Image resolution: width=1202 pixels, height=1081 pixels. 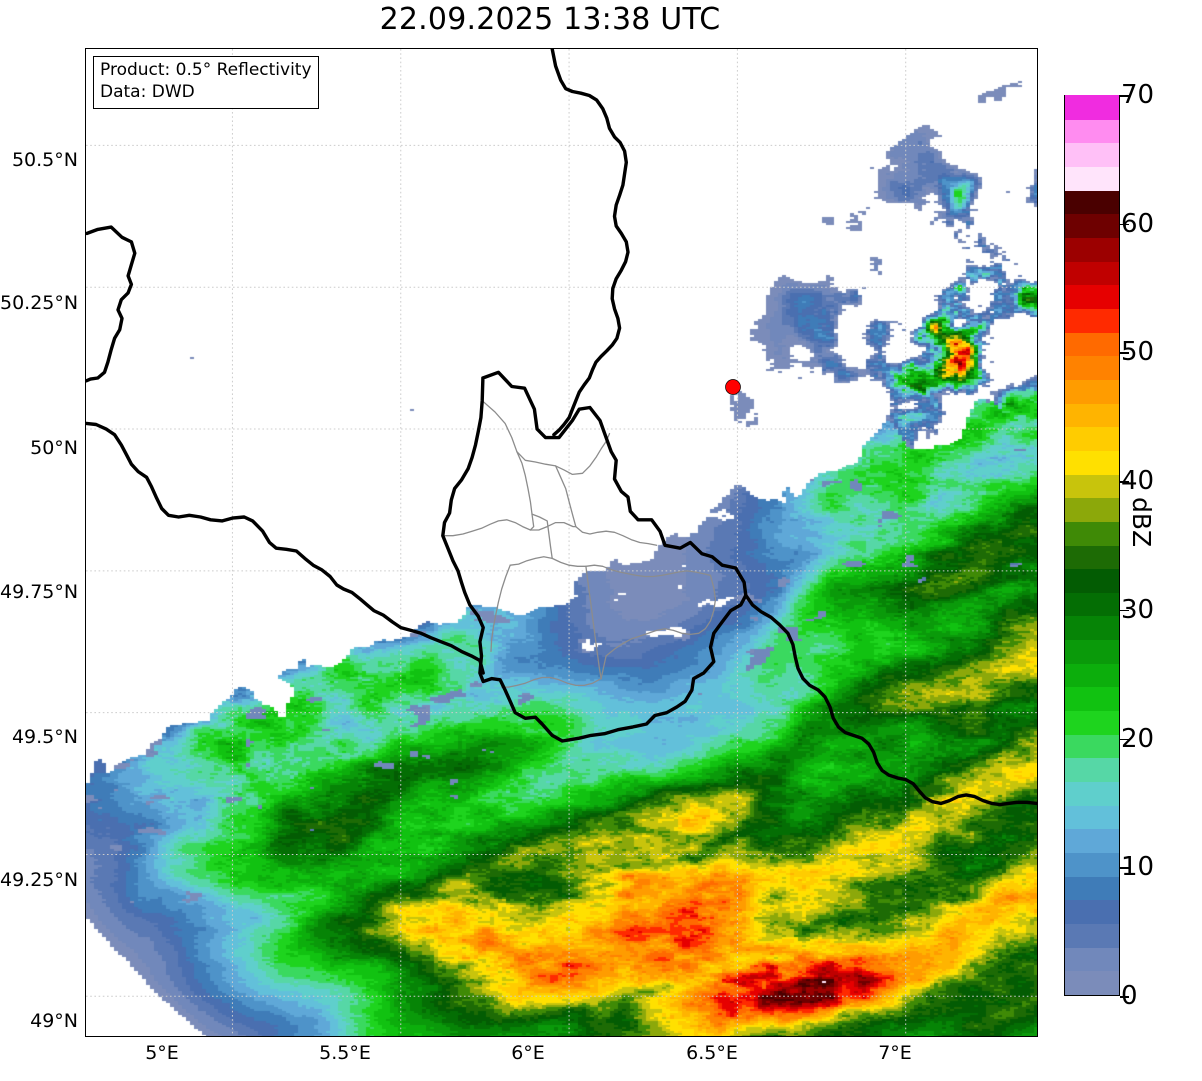 I want to click on latitude-tick-5: 49.25°N, so click(x=39, y=880).